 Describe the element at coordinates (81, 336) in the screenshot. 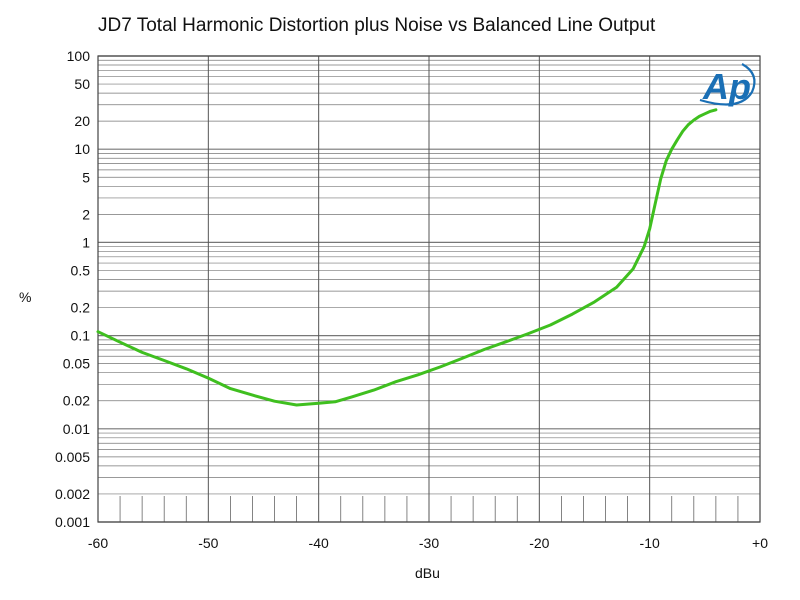

I see `y-tick-label: 0.1` at that location.